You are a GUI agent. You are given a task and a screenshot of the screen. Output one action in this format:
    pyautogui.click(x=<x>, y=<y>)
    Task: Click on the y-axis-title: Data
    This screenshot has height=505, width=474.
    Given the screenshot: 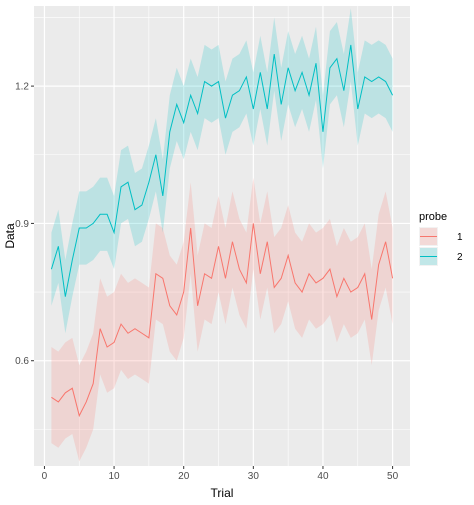 What is the action you would take?
    pyautogui.click(x=10, y=236)
    